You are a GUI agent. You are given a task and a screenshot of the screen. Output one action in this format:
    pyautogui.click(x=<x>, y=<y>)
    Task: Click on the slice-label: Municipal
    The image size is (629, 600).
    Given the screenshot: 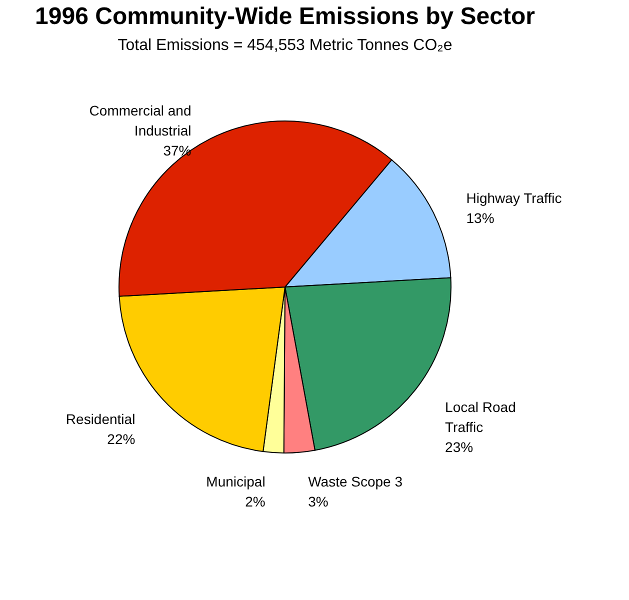 What is the action you would take?
    pyautogui.click(x=236, y=482)
    